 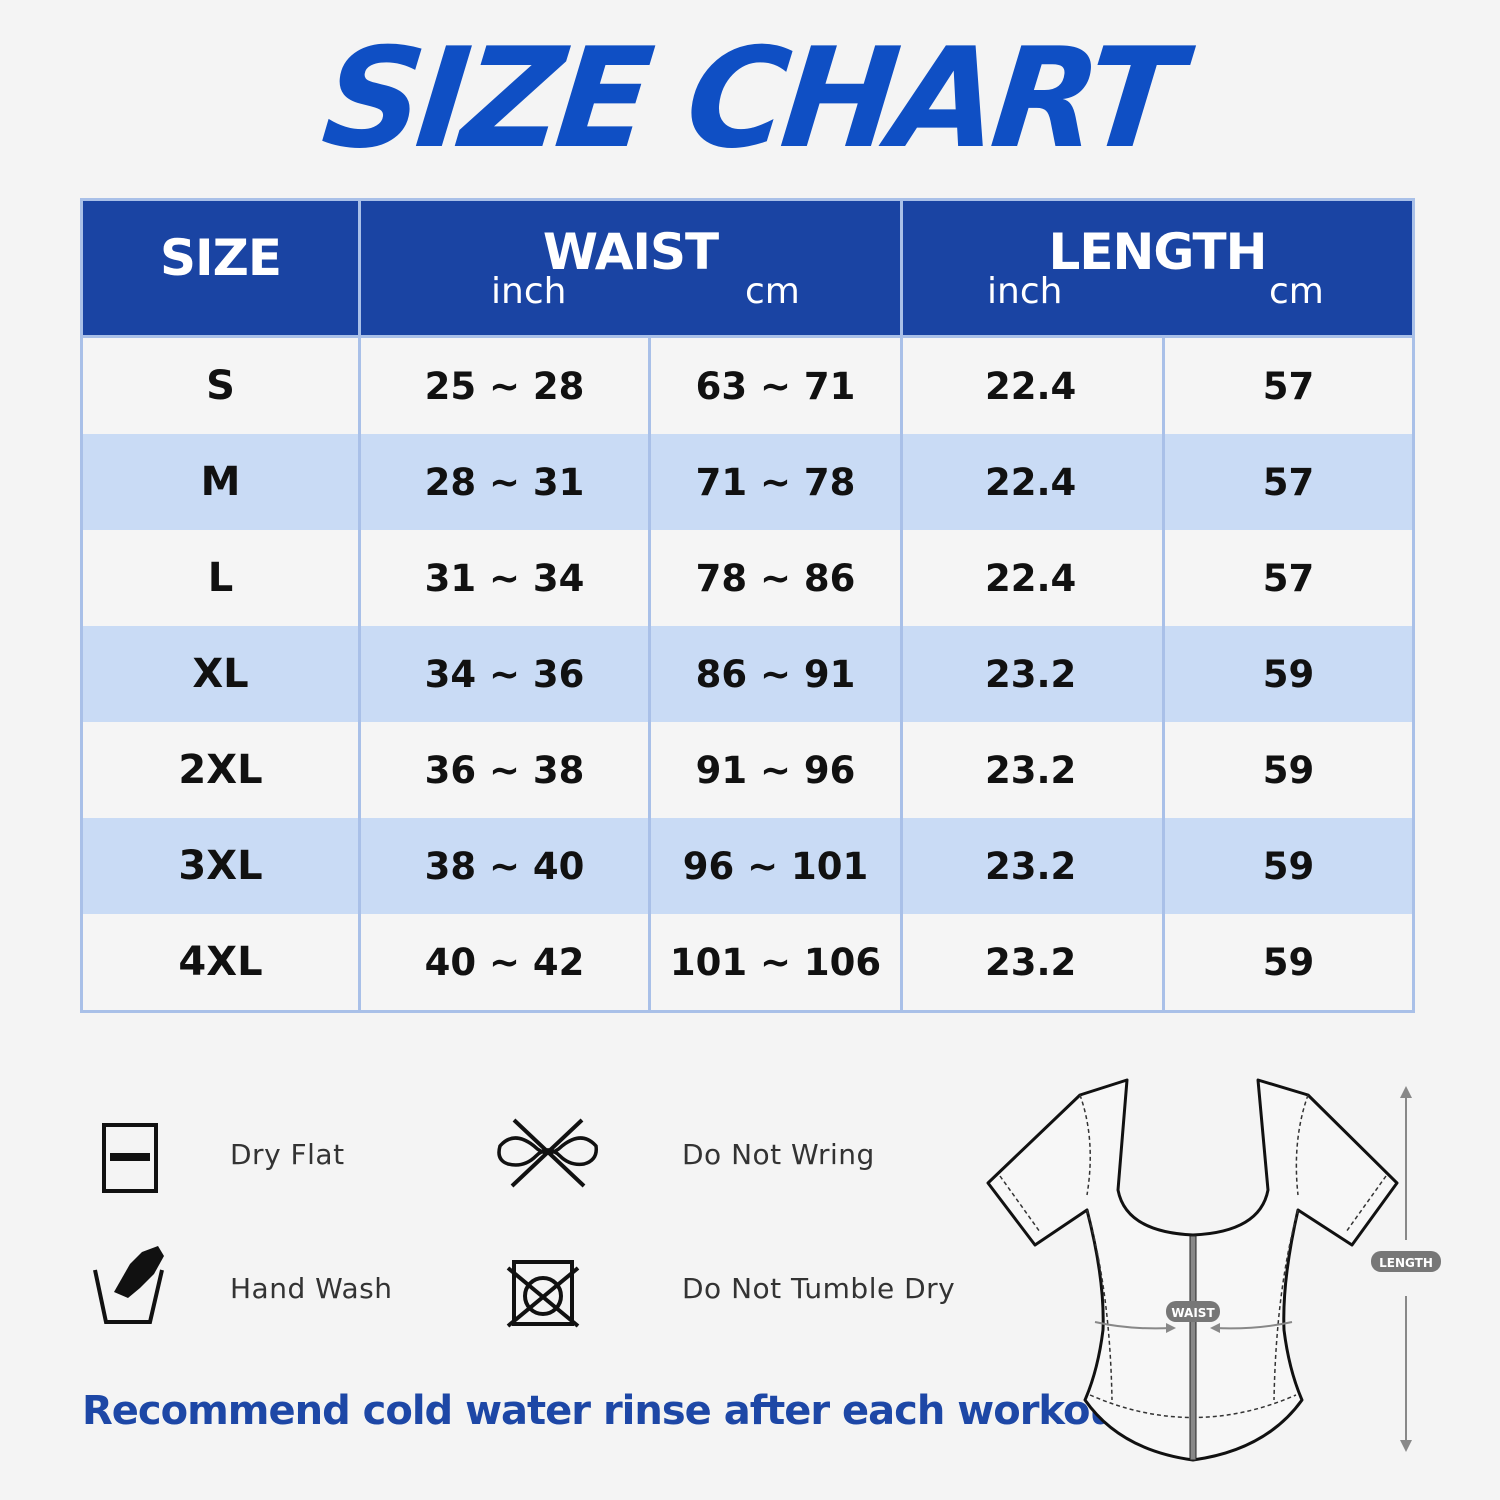 What do you see at coordinates (220, 385) in the screenshot?
I see `cell-size: S` at bounding box center [220, 385].